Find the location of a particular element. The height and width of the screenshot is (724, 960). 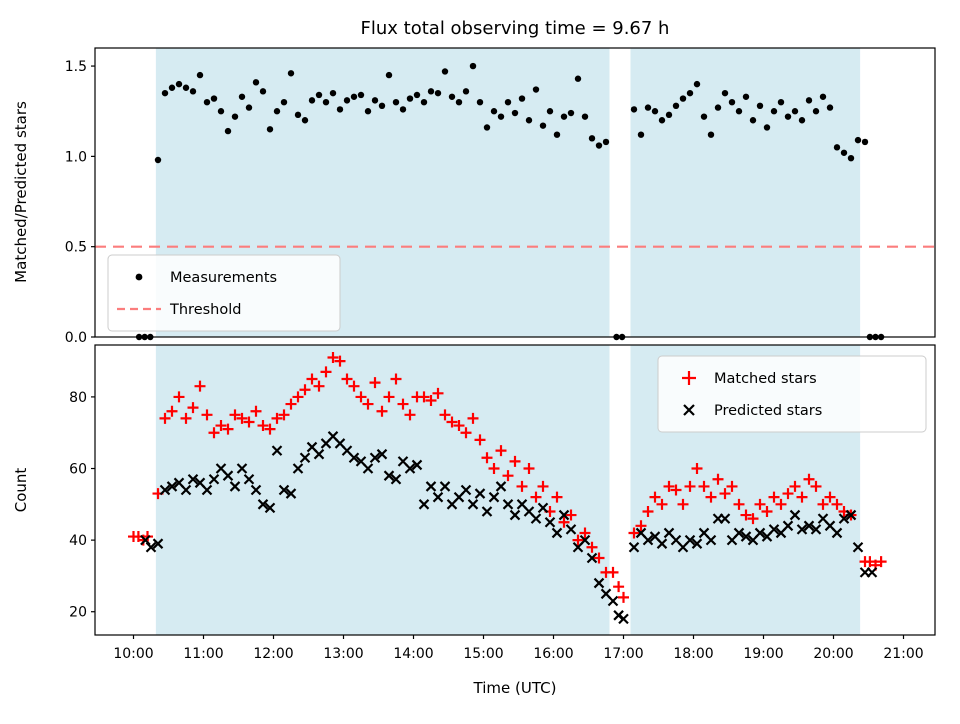

svg-text: 18:00 is located at coordinates (693, 654).